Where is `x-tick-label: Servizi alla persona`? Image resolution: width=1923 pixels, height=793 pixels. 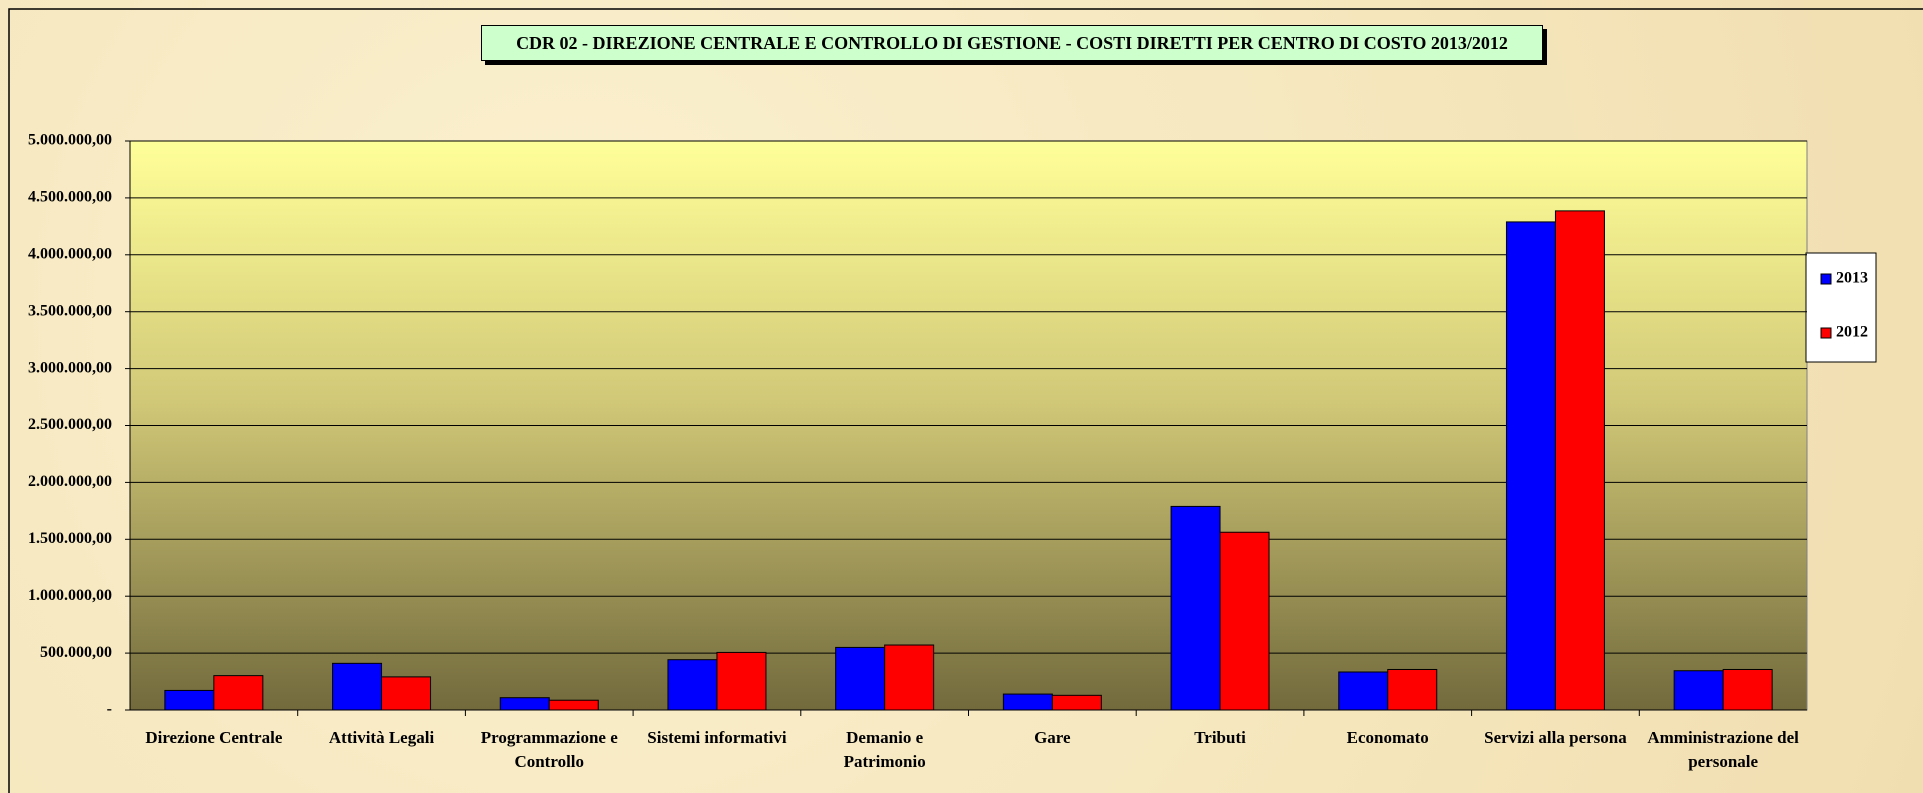
x-tick-label: Servizi alla persona is located at coordinates (1555, 737).